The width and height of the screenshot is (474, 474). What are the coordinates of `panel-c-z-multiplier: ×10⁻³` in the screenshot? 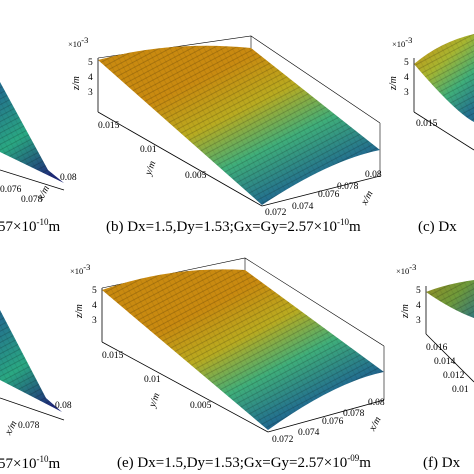 It's located at (402, 42).